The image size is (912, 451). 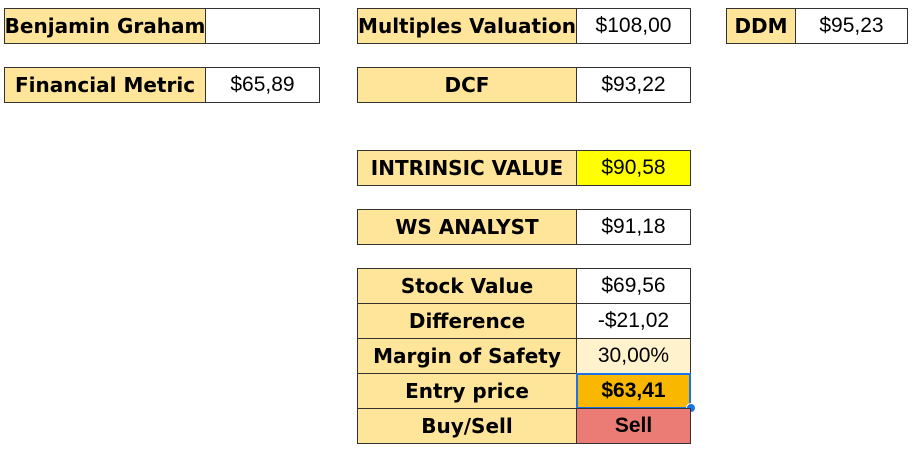 I want to click on financial-metric-value: $65,89, so click(x=262, y=85).